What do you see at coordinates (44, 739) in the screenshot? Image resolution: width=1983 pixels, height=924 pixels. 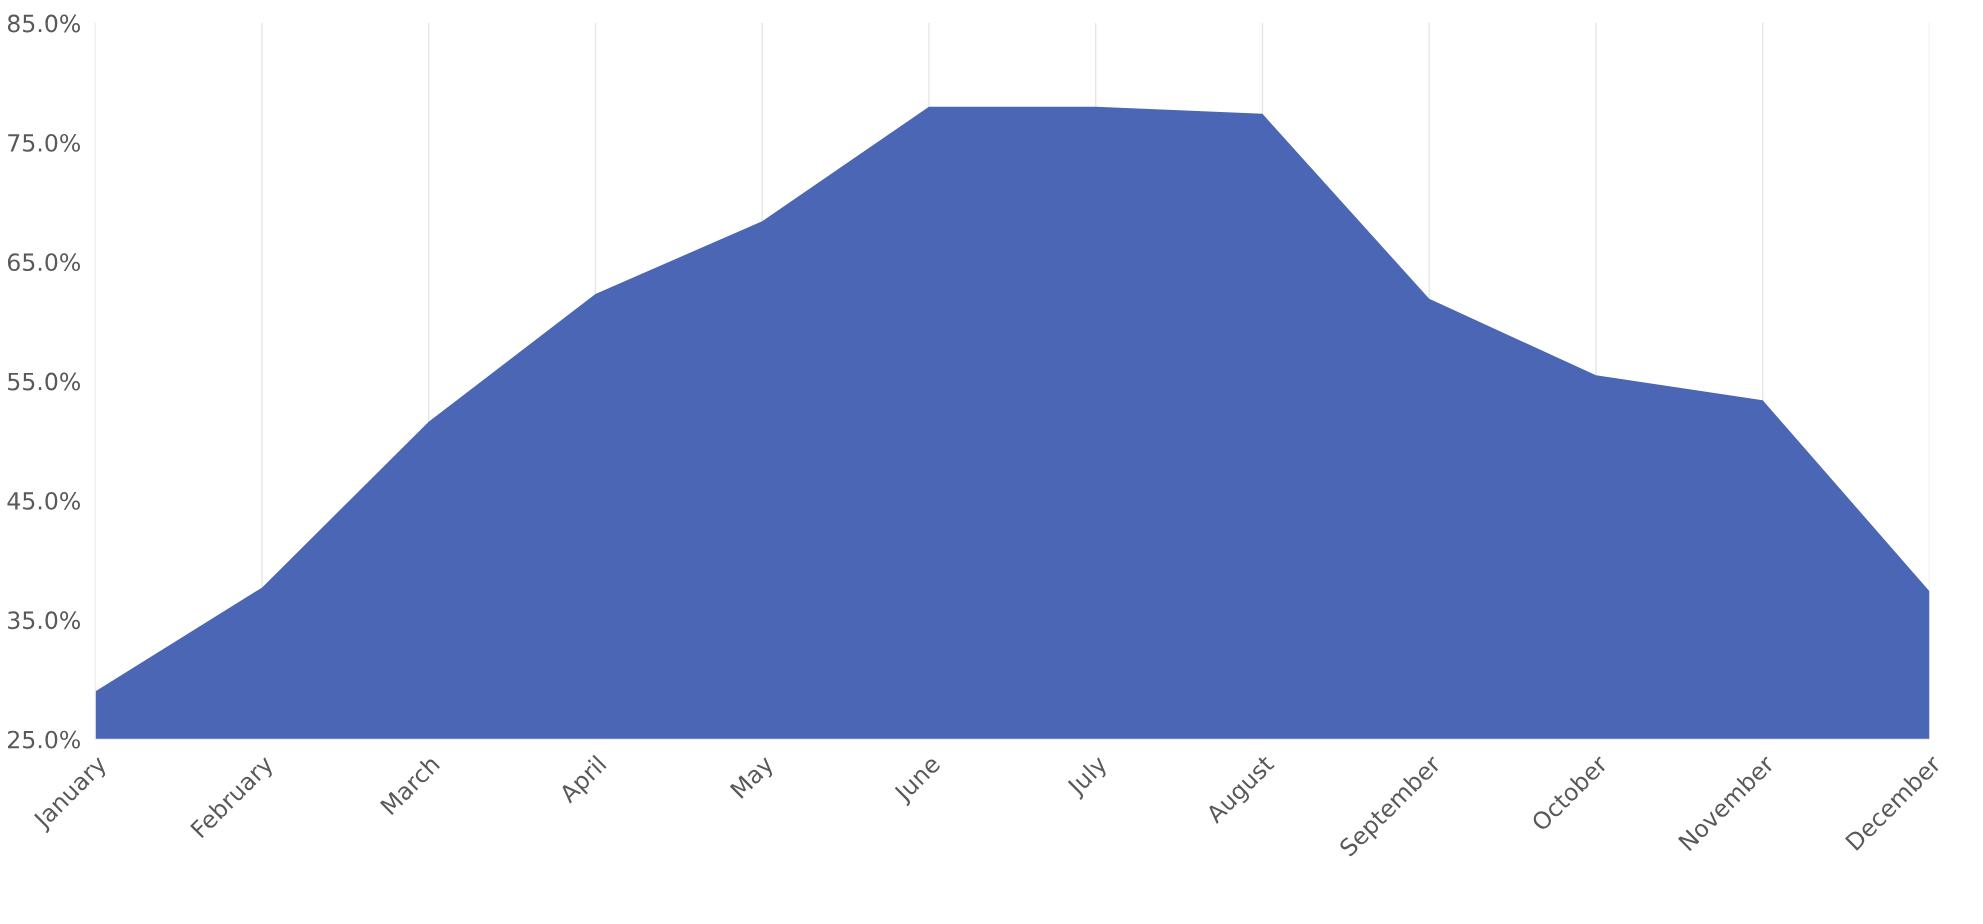 I see `y-tick-label: 25.0%` at bounding box center [44, 739].